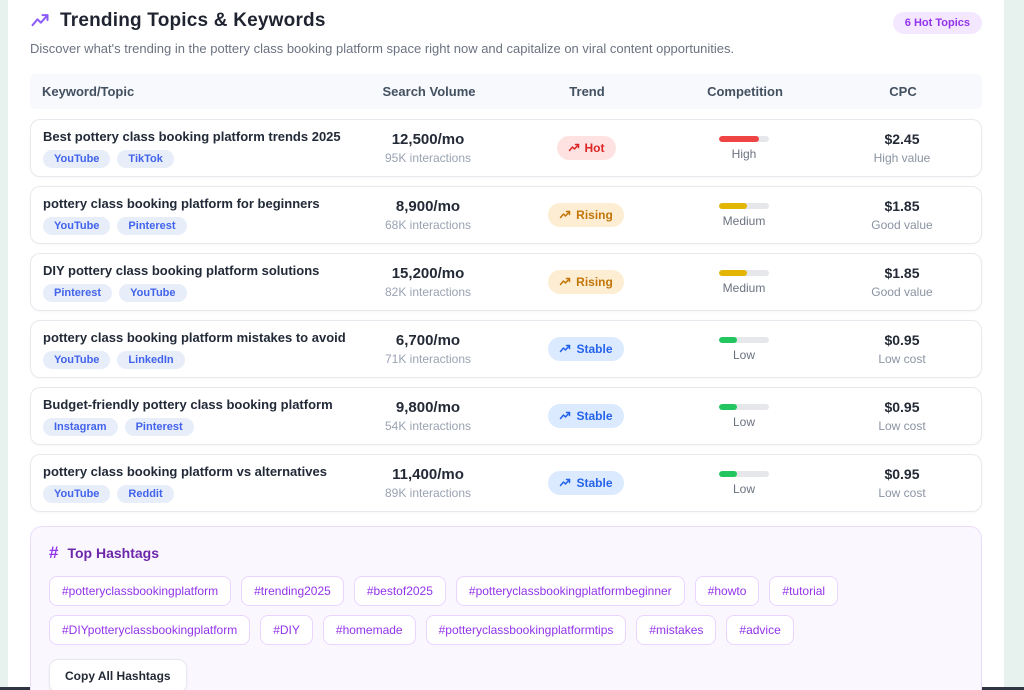  Describe the element at coordinates (587, 91) in the screenshot. I see `column-header-trend: Trend` at that location.